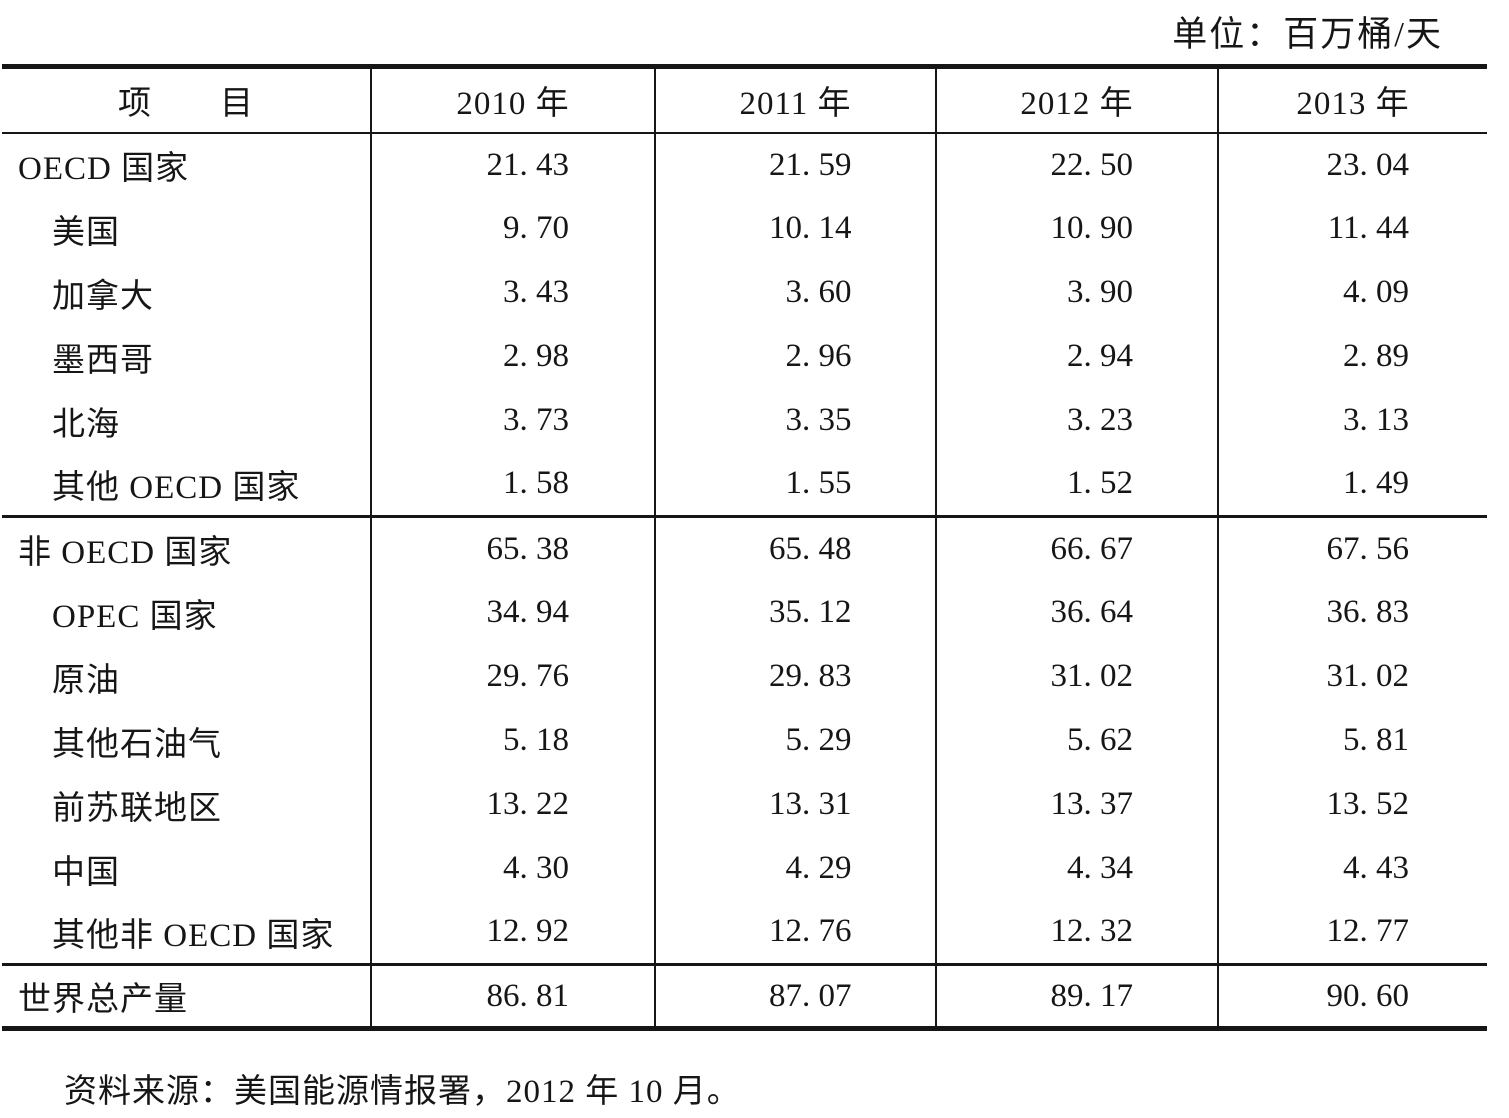 This screenshot has height=1118, width=1509. I want to click on value: 3. 60, so click(818, 292).